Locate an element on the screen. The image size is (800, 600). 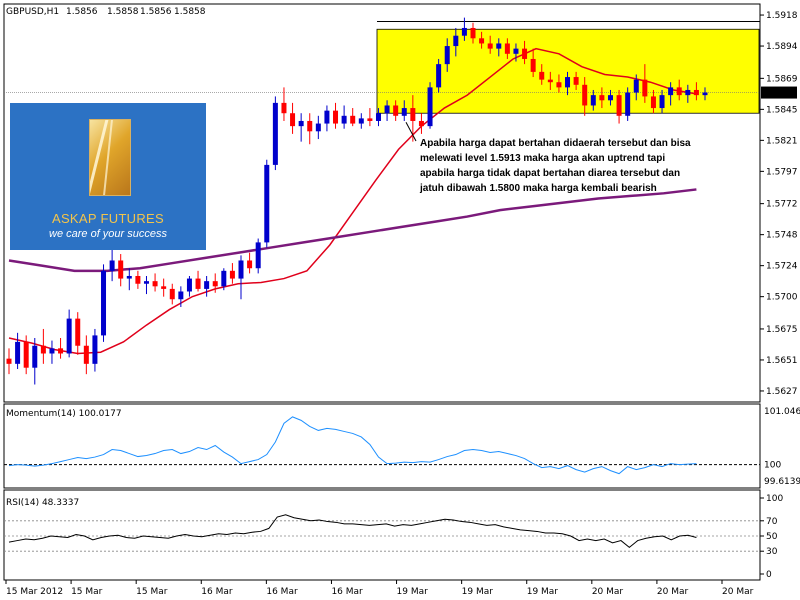
price-tick-label: 1.5627 is located at coordinates (782, 392).